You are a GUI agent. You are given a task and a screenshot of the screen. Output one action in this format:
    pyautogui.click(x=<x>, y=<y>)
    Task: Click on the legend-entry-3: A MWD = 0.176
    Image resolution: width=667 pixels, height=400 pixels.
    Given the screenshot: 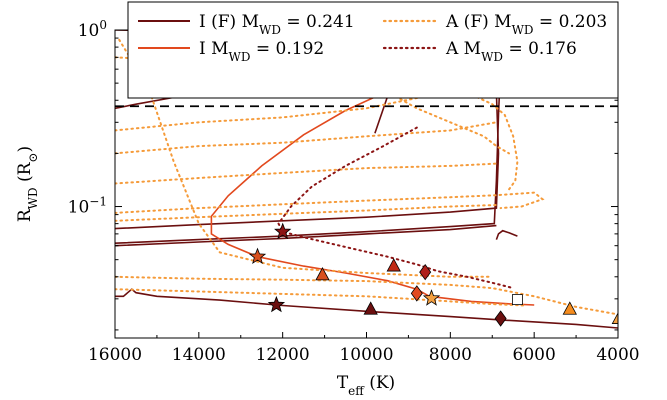 What is the action you would take?
    pyautogui.click(x=479, y=51)
    